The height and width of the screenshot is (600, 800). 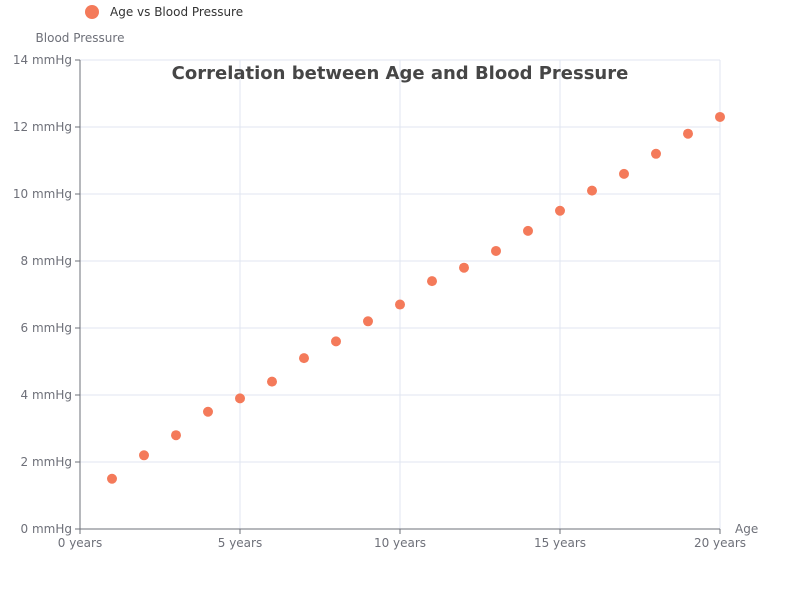 What do you see at coordinates (42, 194) in the screenshot?
I see `y-tick-label: 10 mmHg` at bounding box center [42, 194].